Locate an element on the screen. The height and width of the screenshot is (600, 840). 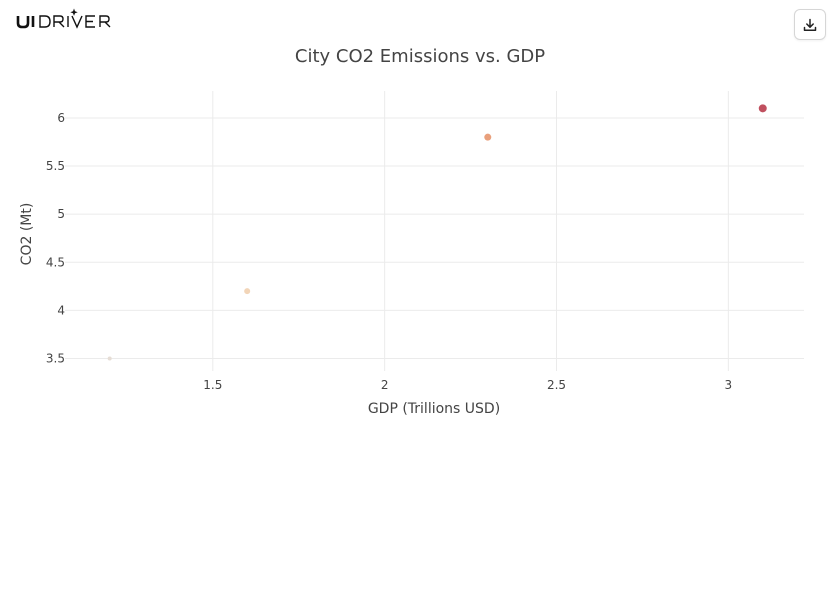
download-icon is located at coordinates (810, 24).